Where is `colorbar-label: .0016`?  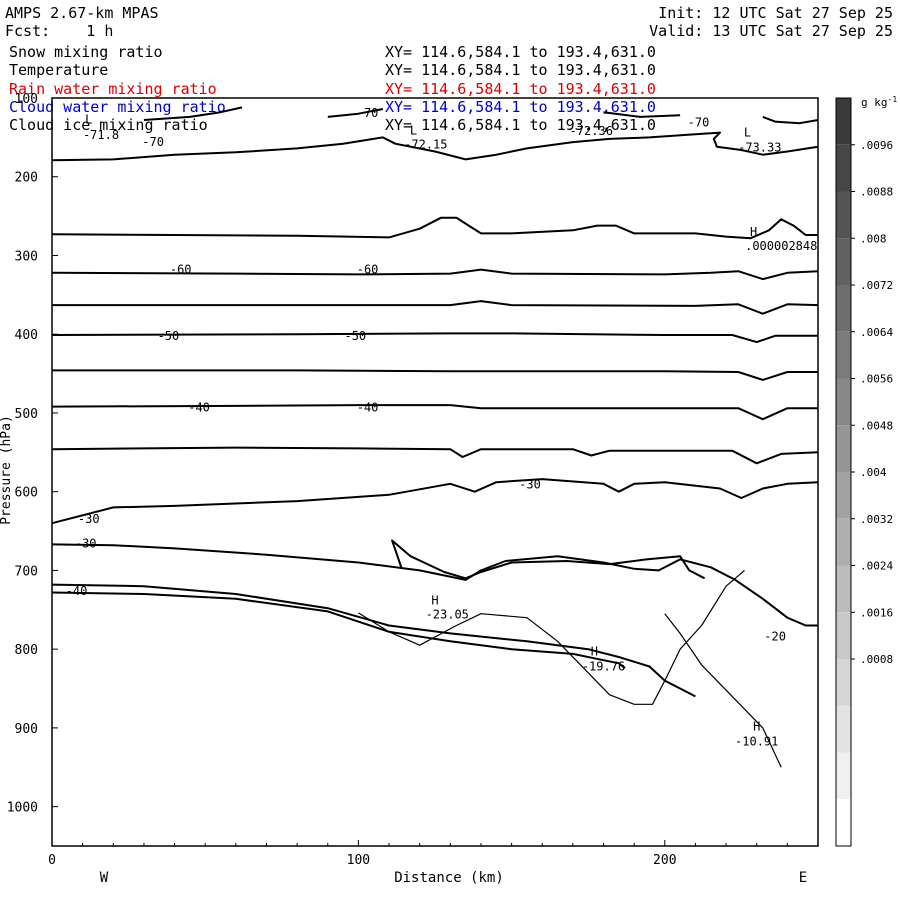
colorbar-label: .0016 is located at coordinates (876, 612).